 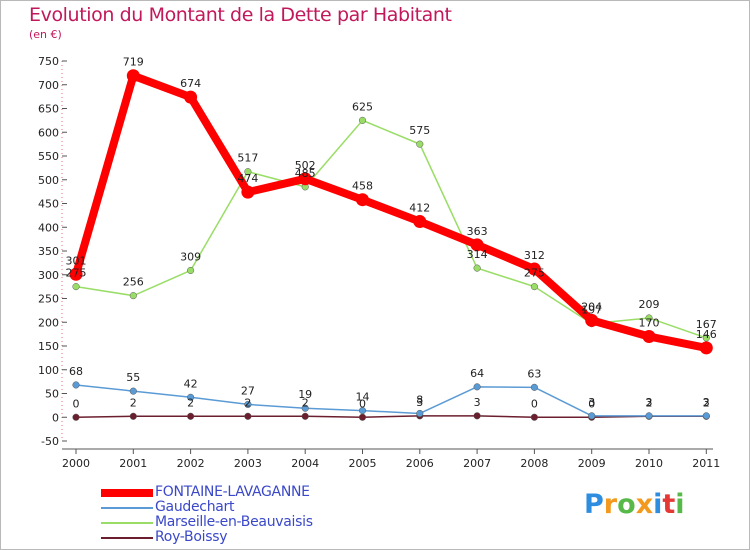 I want to click on data-label-marseille-en-beauvaisis: 197, so click(x=591, y=310).